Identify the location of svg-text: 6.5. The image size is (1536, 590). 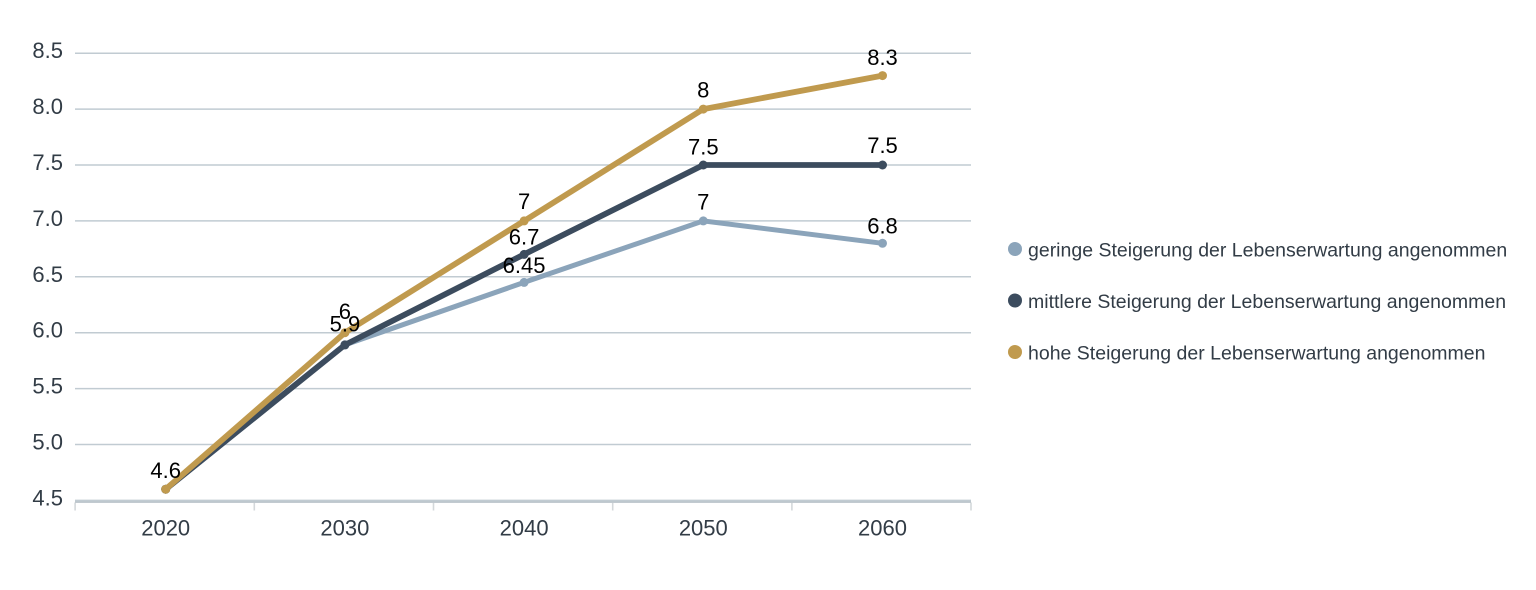
(47, 274).